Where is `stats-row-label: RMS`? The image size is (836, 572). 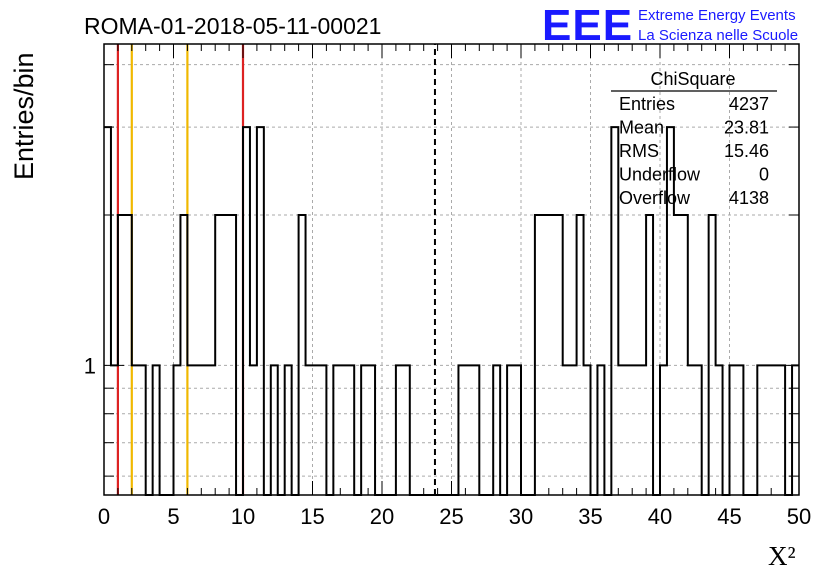 stats-row-label: RMS is located at coordinates (639, 151).